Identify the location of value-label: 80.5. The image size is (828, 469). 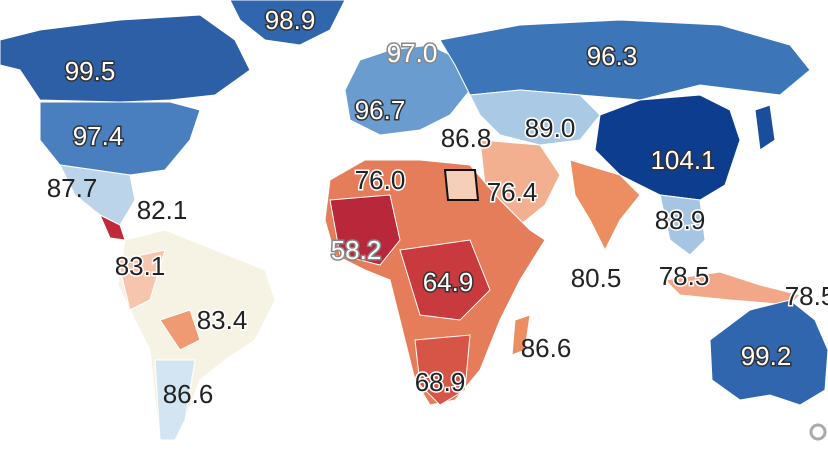
(596, 278).